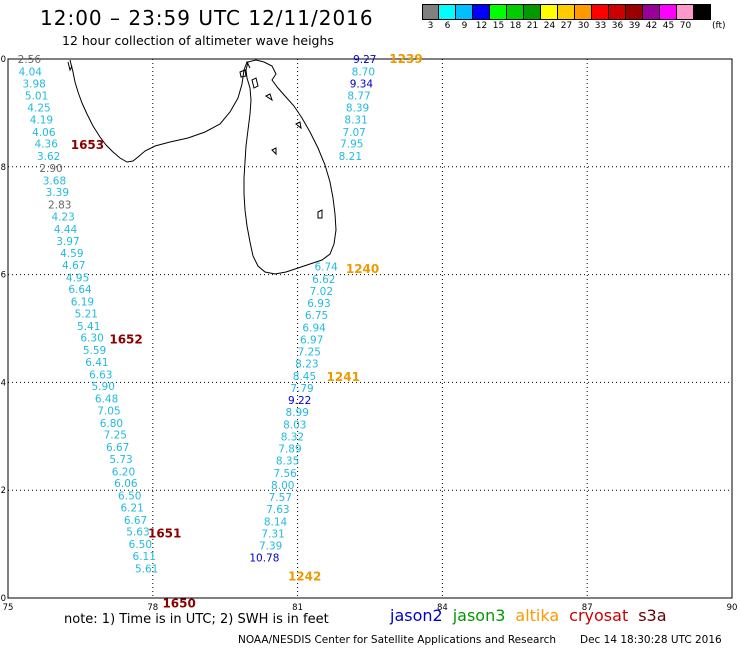 This screenshot has width=740, height=650. What do you see at coordinates (144, 557) in the screenshot?
I see `swh-value: 6.11` at bounding box center [144, 557].